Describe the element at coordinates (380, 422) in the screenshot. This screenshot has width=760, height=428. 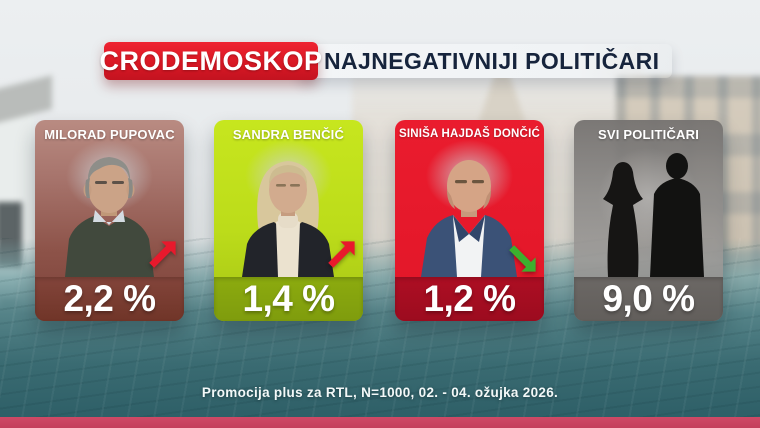
I see `bottom-accent-bar` at that location.